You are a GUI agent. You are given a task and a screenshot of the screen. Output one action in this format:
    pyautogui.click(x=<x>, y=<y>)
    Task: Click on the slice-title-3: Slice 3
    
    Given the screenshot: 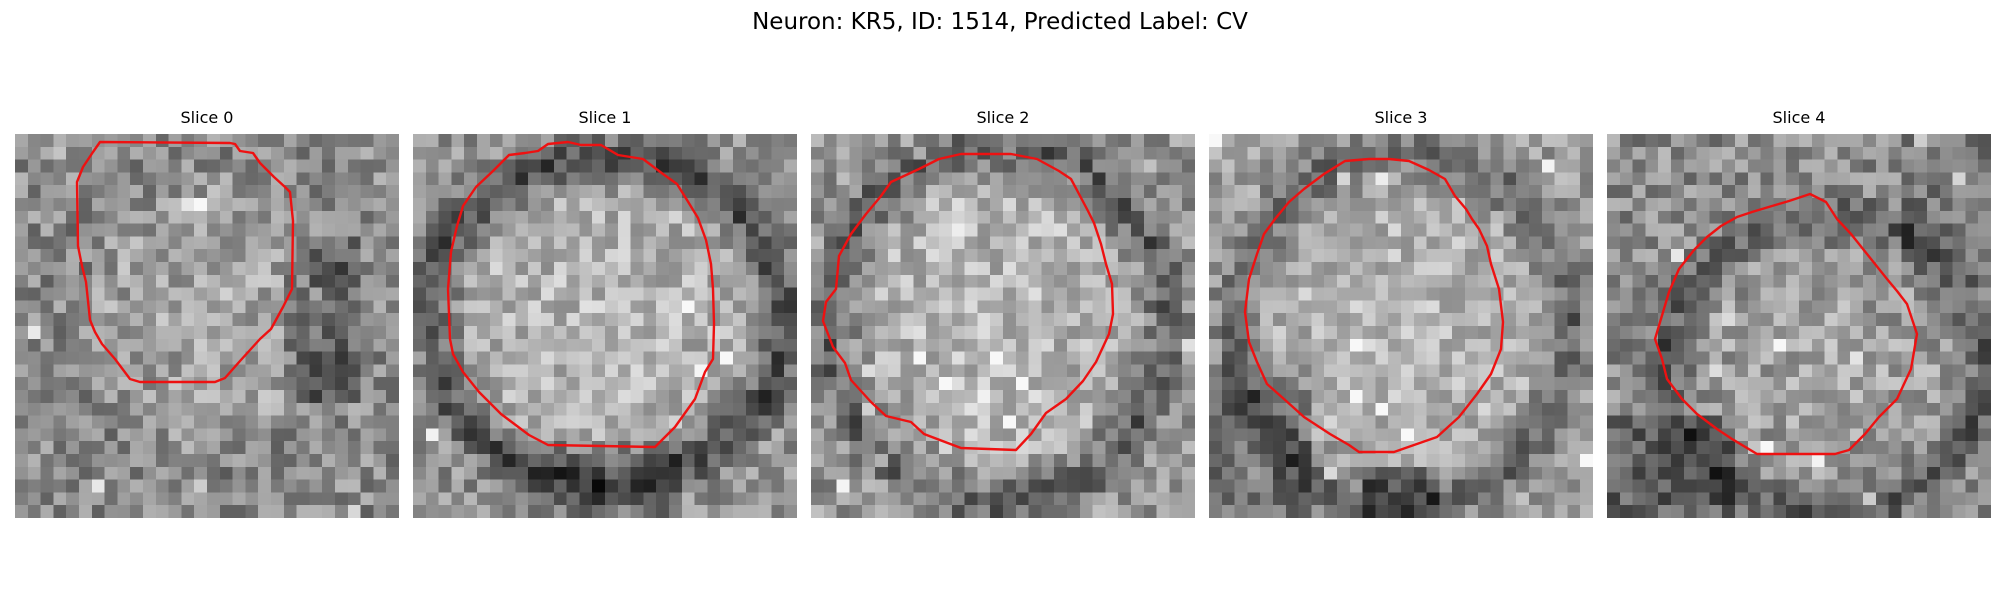 What is the action you would take?
    pyautogui.click(x=1401, y=118)
    